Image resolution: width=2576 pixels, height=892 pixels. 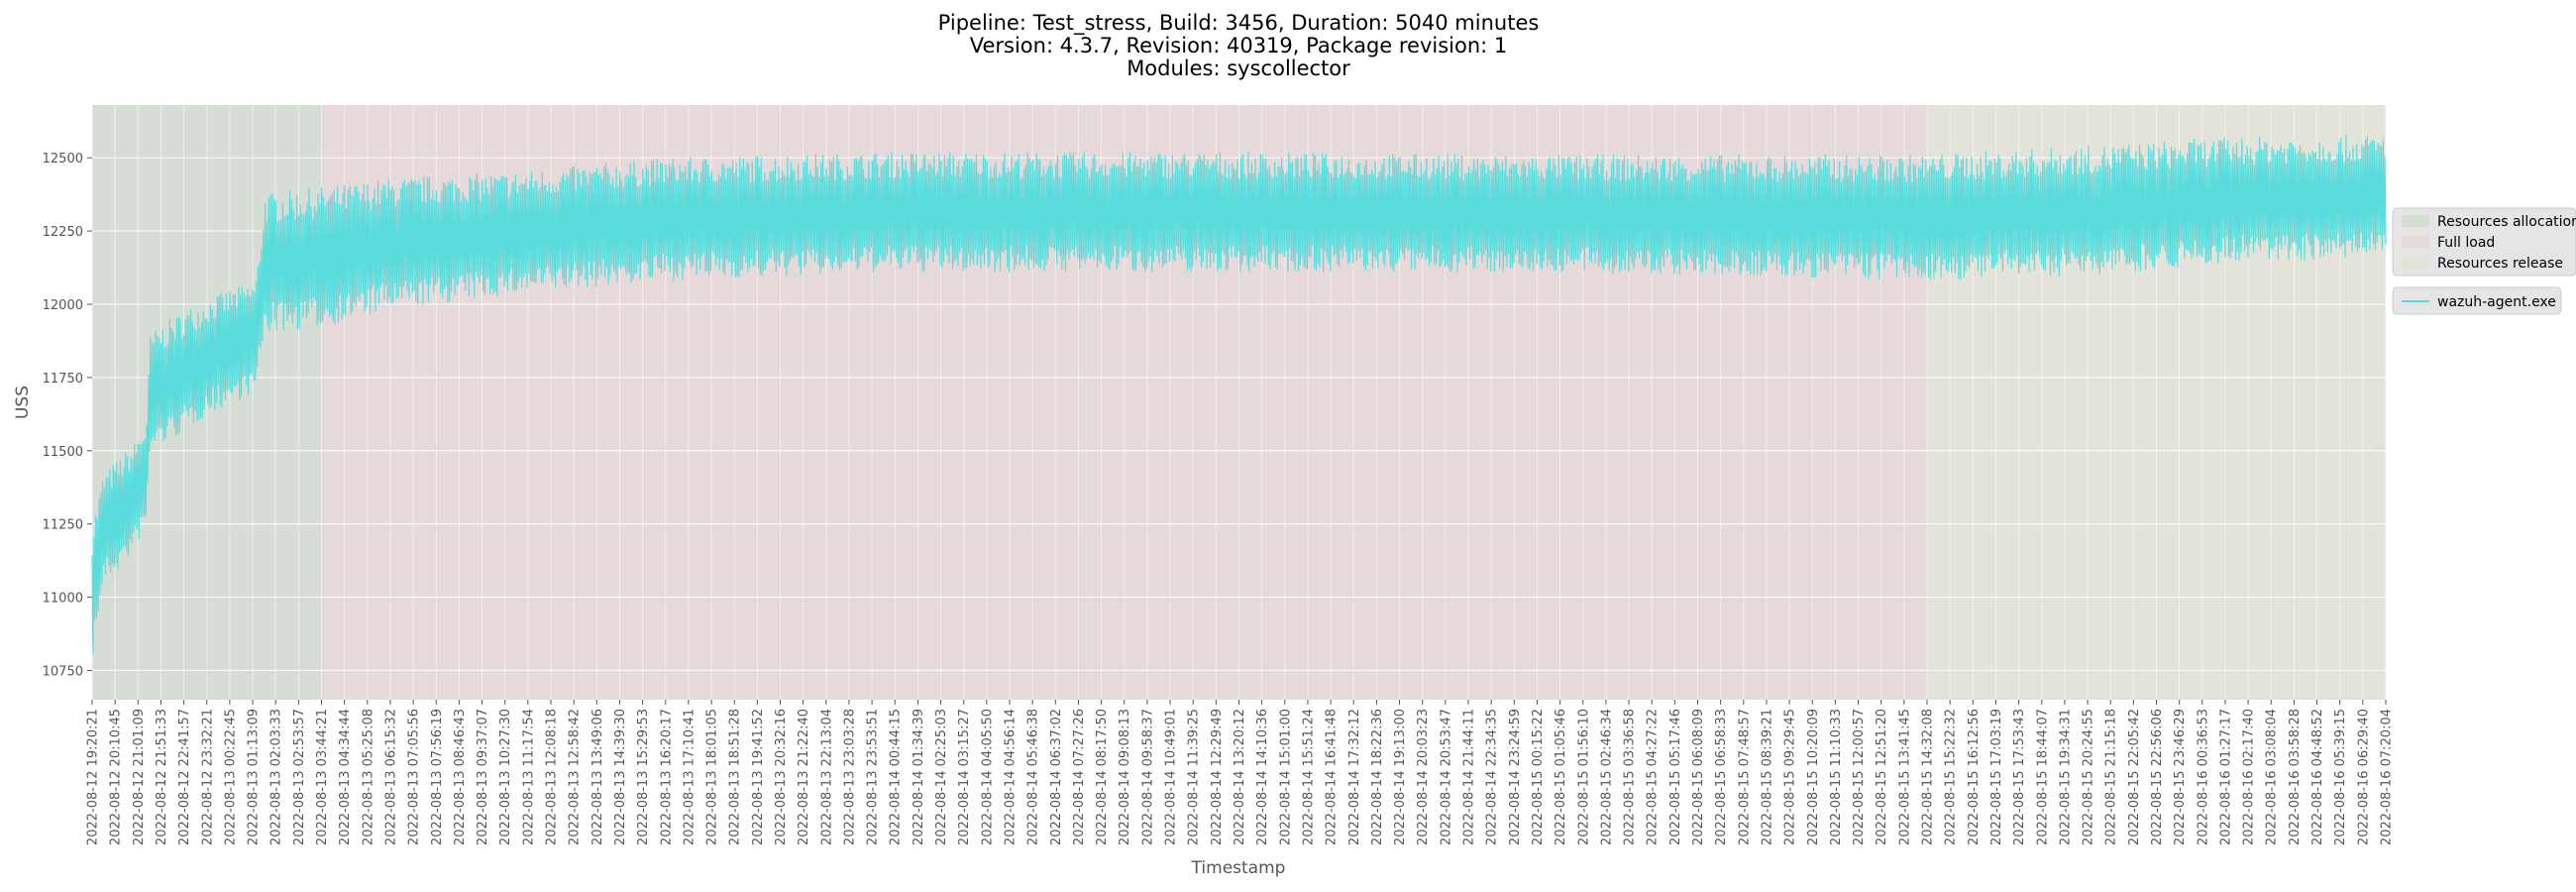 I want to click on x-axis-label: Timestamp, so click(x=1238, y=868).